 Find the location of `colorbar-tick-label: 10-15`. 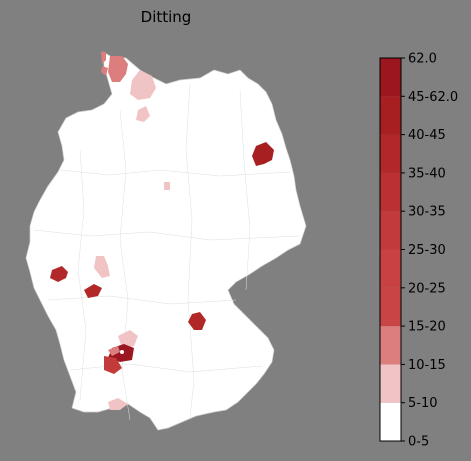

colorbar-tick-label: 10-15 is located at coordinates (427, 365).